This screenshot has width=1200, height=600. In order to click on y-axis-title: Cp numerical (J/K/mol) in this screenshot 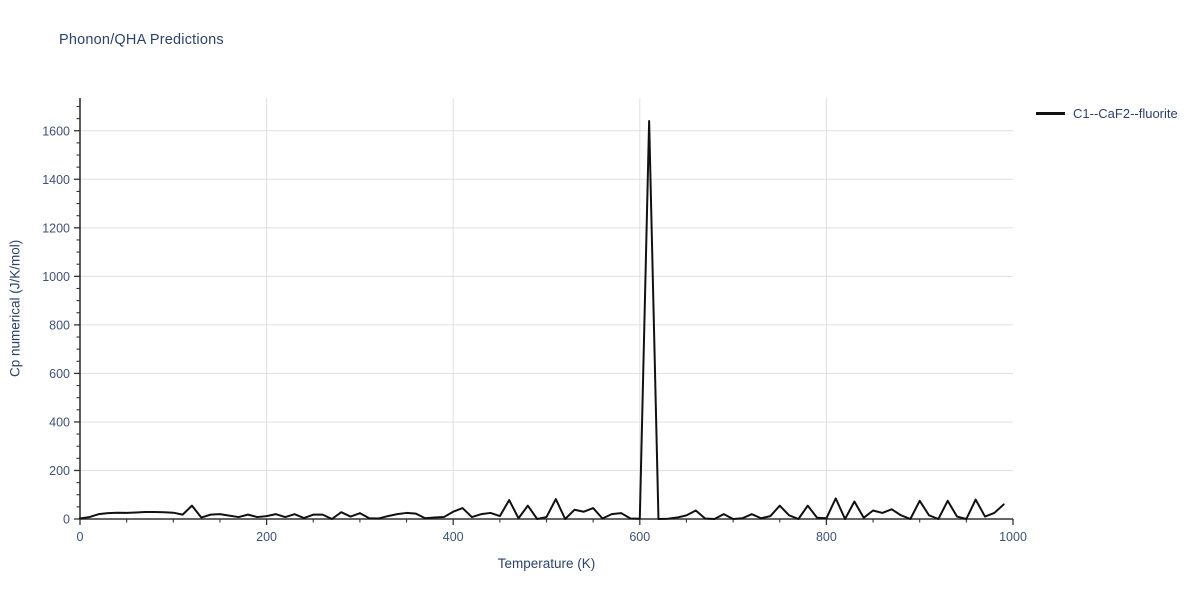, I will do `click(15, 308)`.